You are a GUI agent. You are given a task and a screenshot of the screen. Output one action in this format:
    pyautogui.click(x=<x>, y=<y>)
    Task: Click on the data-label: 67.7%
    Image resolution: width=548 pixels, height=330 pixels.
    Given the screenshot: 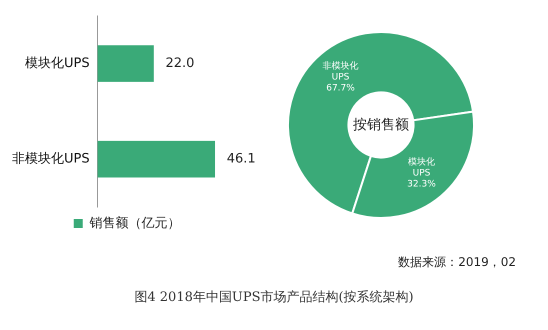 What is the action you would take?
    pyautogui.click(x=341, y=88)
    